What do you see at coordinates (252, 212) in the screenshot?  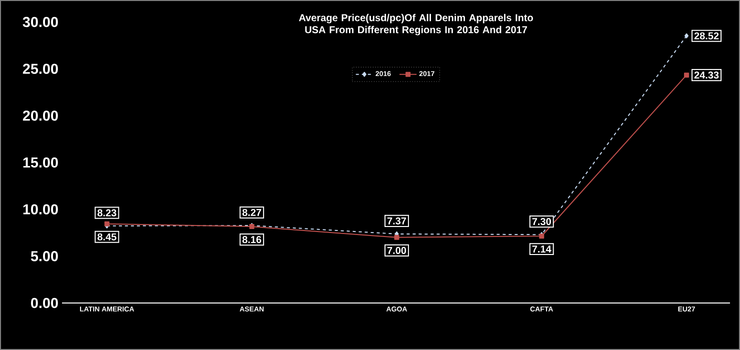 I see `data-label: 8.27` at bounding box center [252, 212].